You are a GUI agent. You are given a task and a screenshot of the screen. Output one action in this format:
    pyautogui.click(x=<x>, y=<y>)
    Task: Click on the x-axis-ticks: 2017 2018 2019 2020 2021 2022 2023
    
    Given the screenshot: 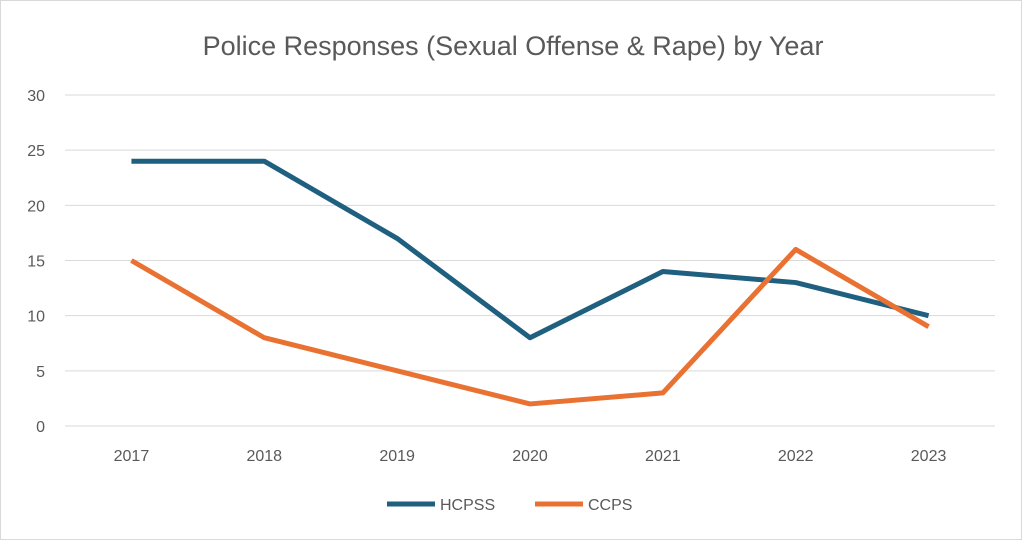 What is the action you would take?
    pyautogui.click(x=530, y=456)
    